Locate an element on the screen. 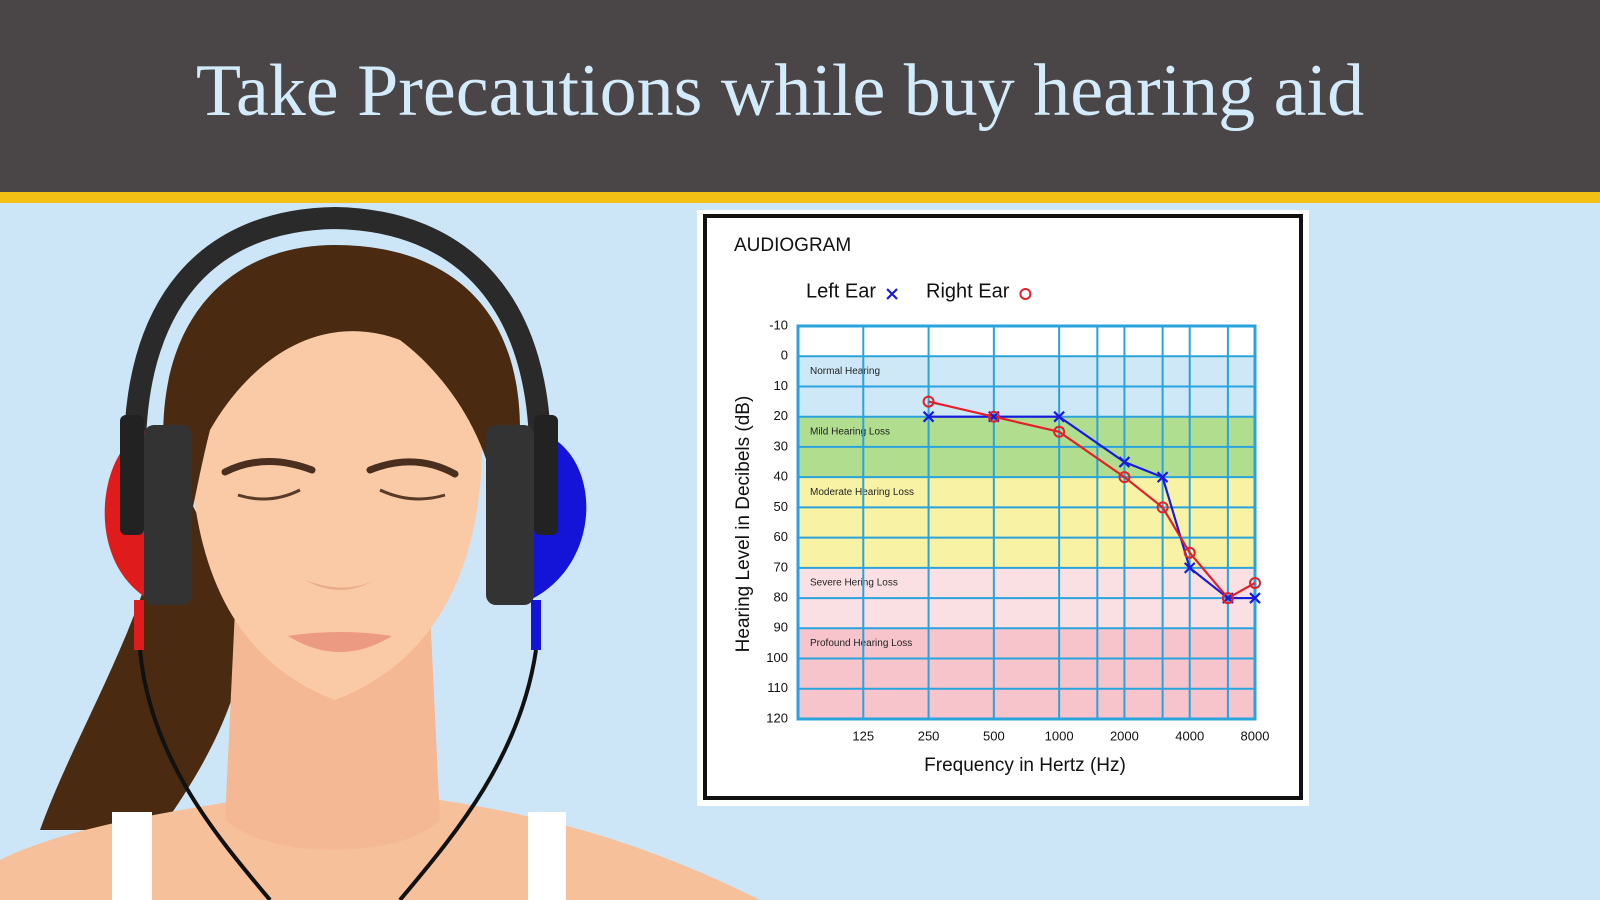  y-tick-label: 60 is located at coordinates (781, 536).